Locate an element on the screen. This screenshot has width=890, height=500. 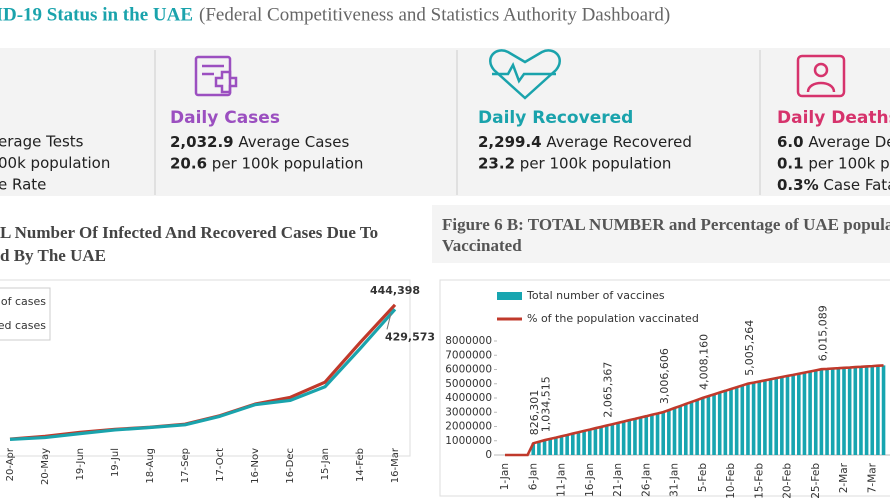
card-line: e Rate is located at coordinates (23, 185).